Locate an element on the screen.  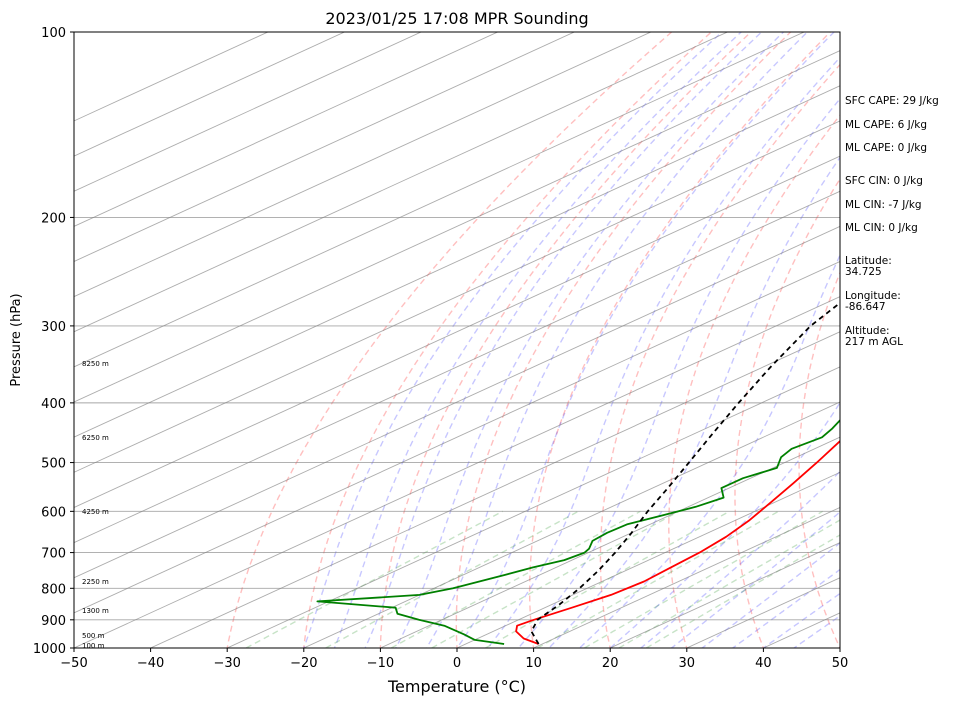
stat-ml-cin: ML CIN: -7 J/kg is located at coordinates (883, 205).